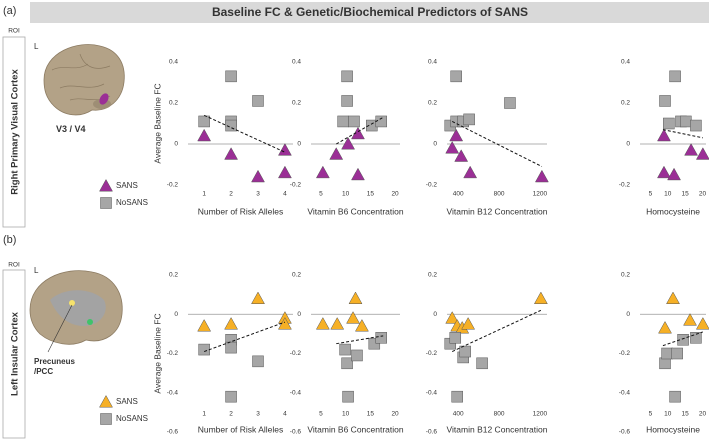 The height and width of the screenshot is (441, 709). What do you see at coordinates (241, 429) in the screenshot?
I see `x-axis-label: Number of Risk Alleles` at bounding box center [241, 429].